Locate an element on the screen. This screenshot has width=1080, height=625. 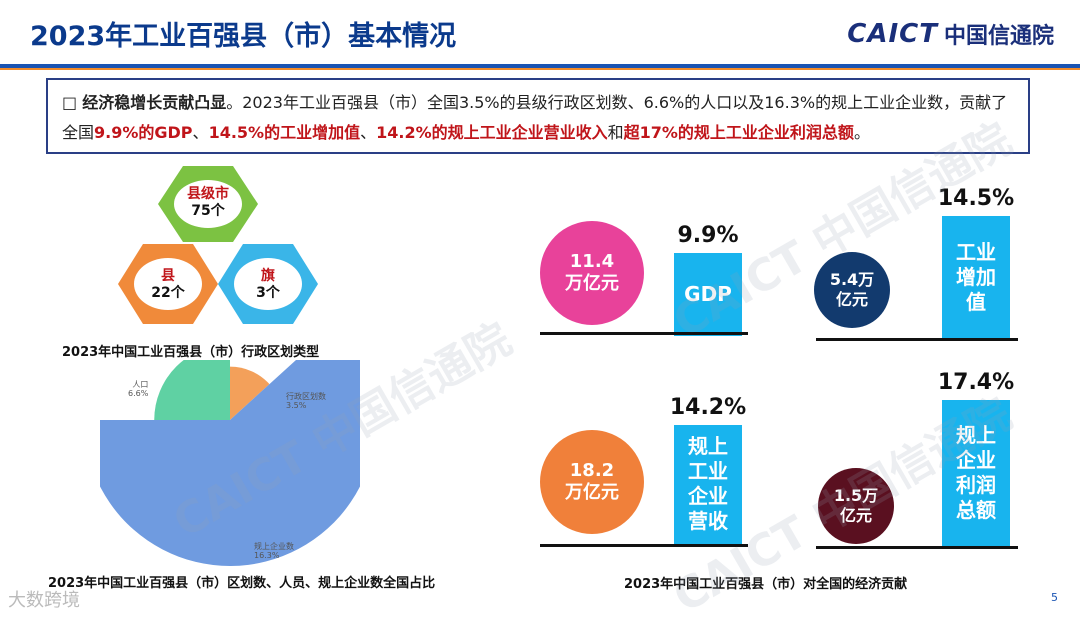
metric-amount-circle: 11.4 万亿元 is located at coordinates (592, 273).